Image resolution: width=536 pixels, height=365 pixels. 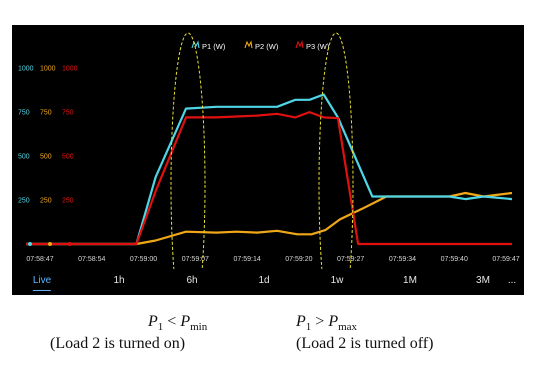 What do you see at coordinates (214, 46) in the screenshot?
I see `legend-label-1: P1 (W)` at bounding box center [214, 46].